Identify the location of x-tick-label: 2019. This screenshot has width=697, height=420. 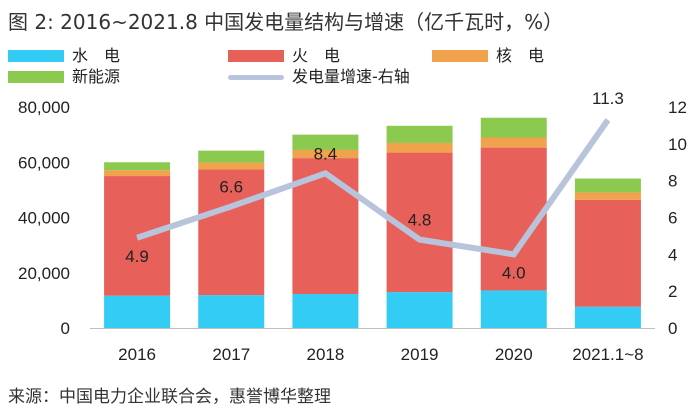
(420, 354).